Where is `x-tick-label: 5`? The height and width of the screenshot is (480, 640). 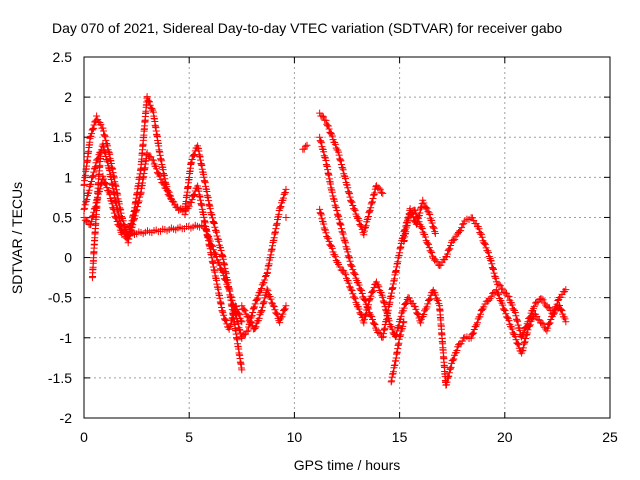 x-tick-label: 5 is located at coordinates (189, 437).